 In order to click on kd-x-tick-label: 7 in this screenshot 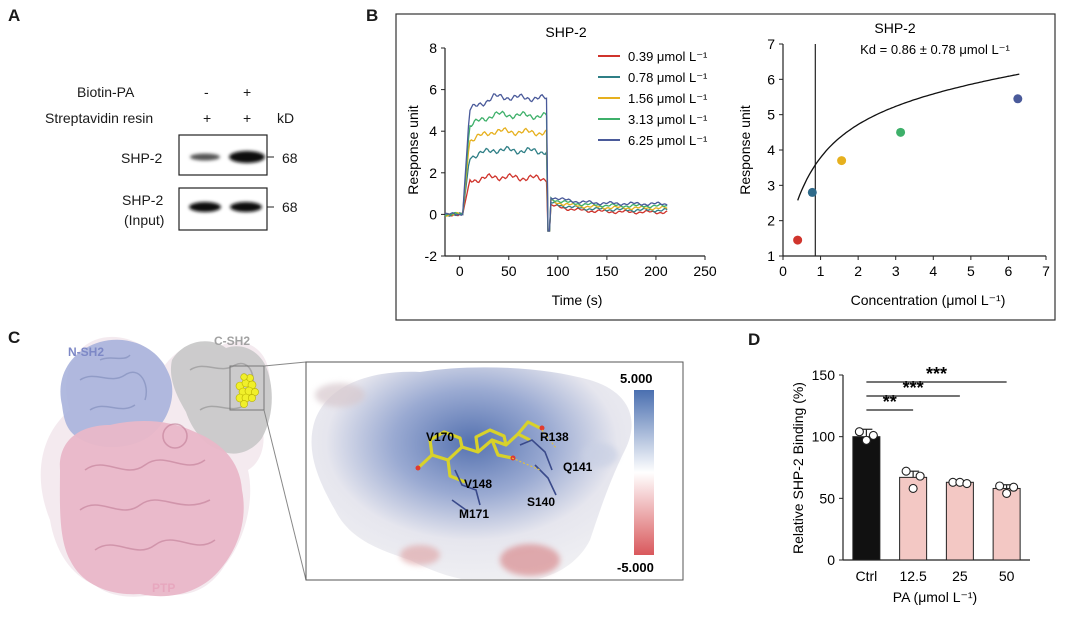, I will do `click(1046, 271)`.